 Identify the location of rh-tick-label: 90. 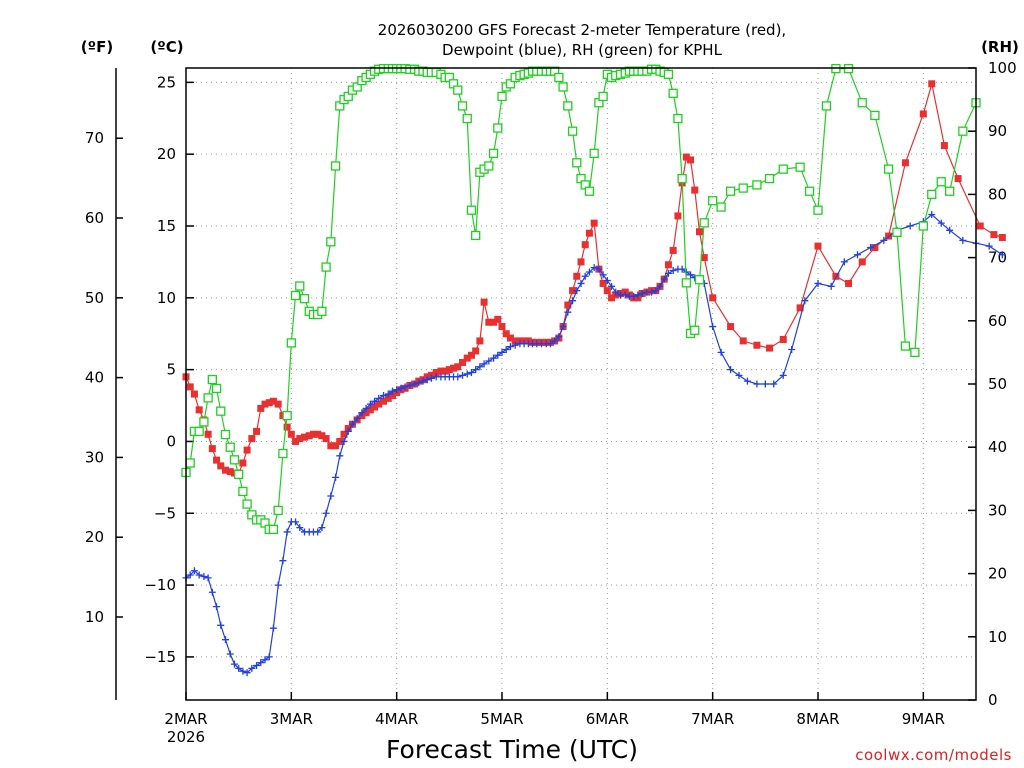
(997, 131).